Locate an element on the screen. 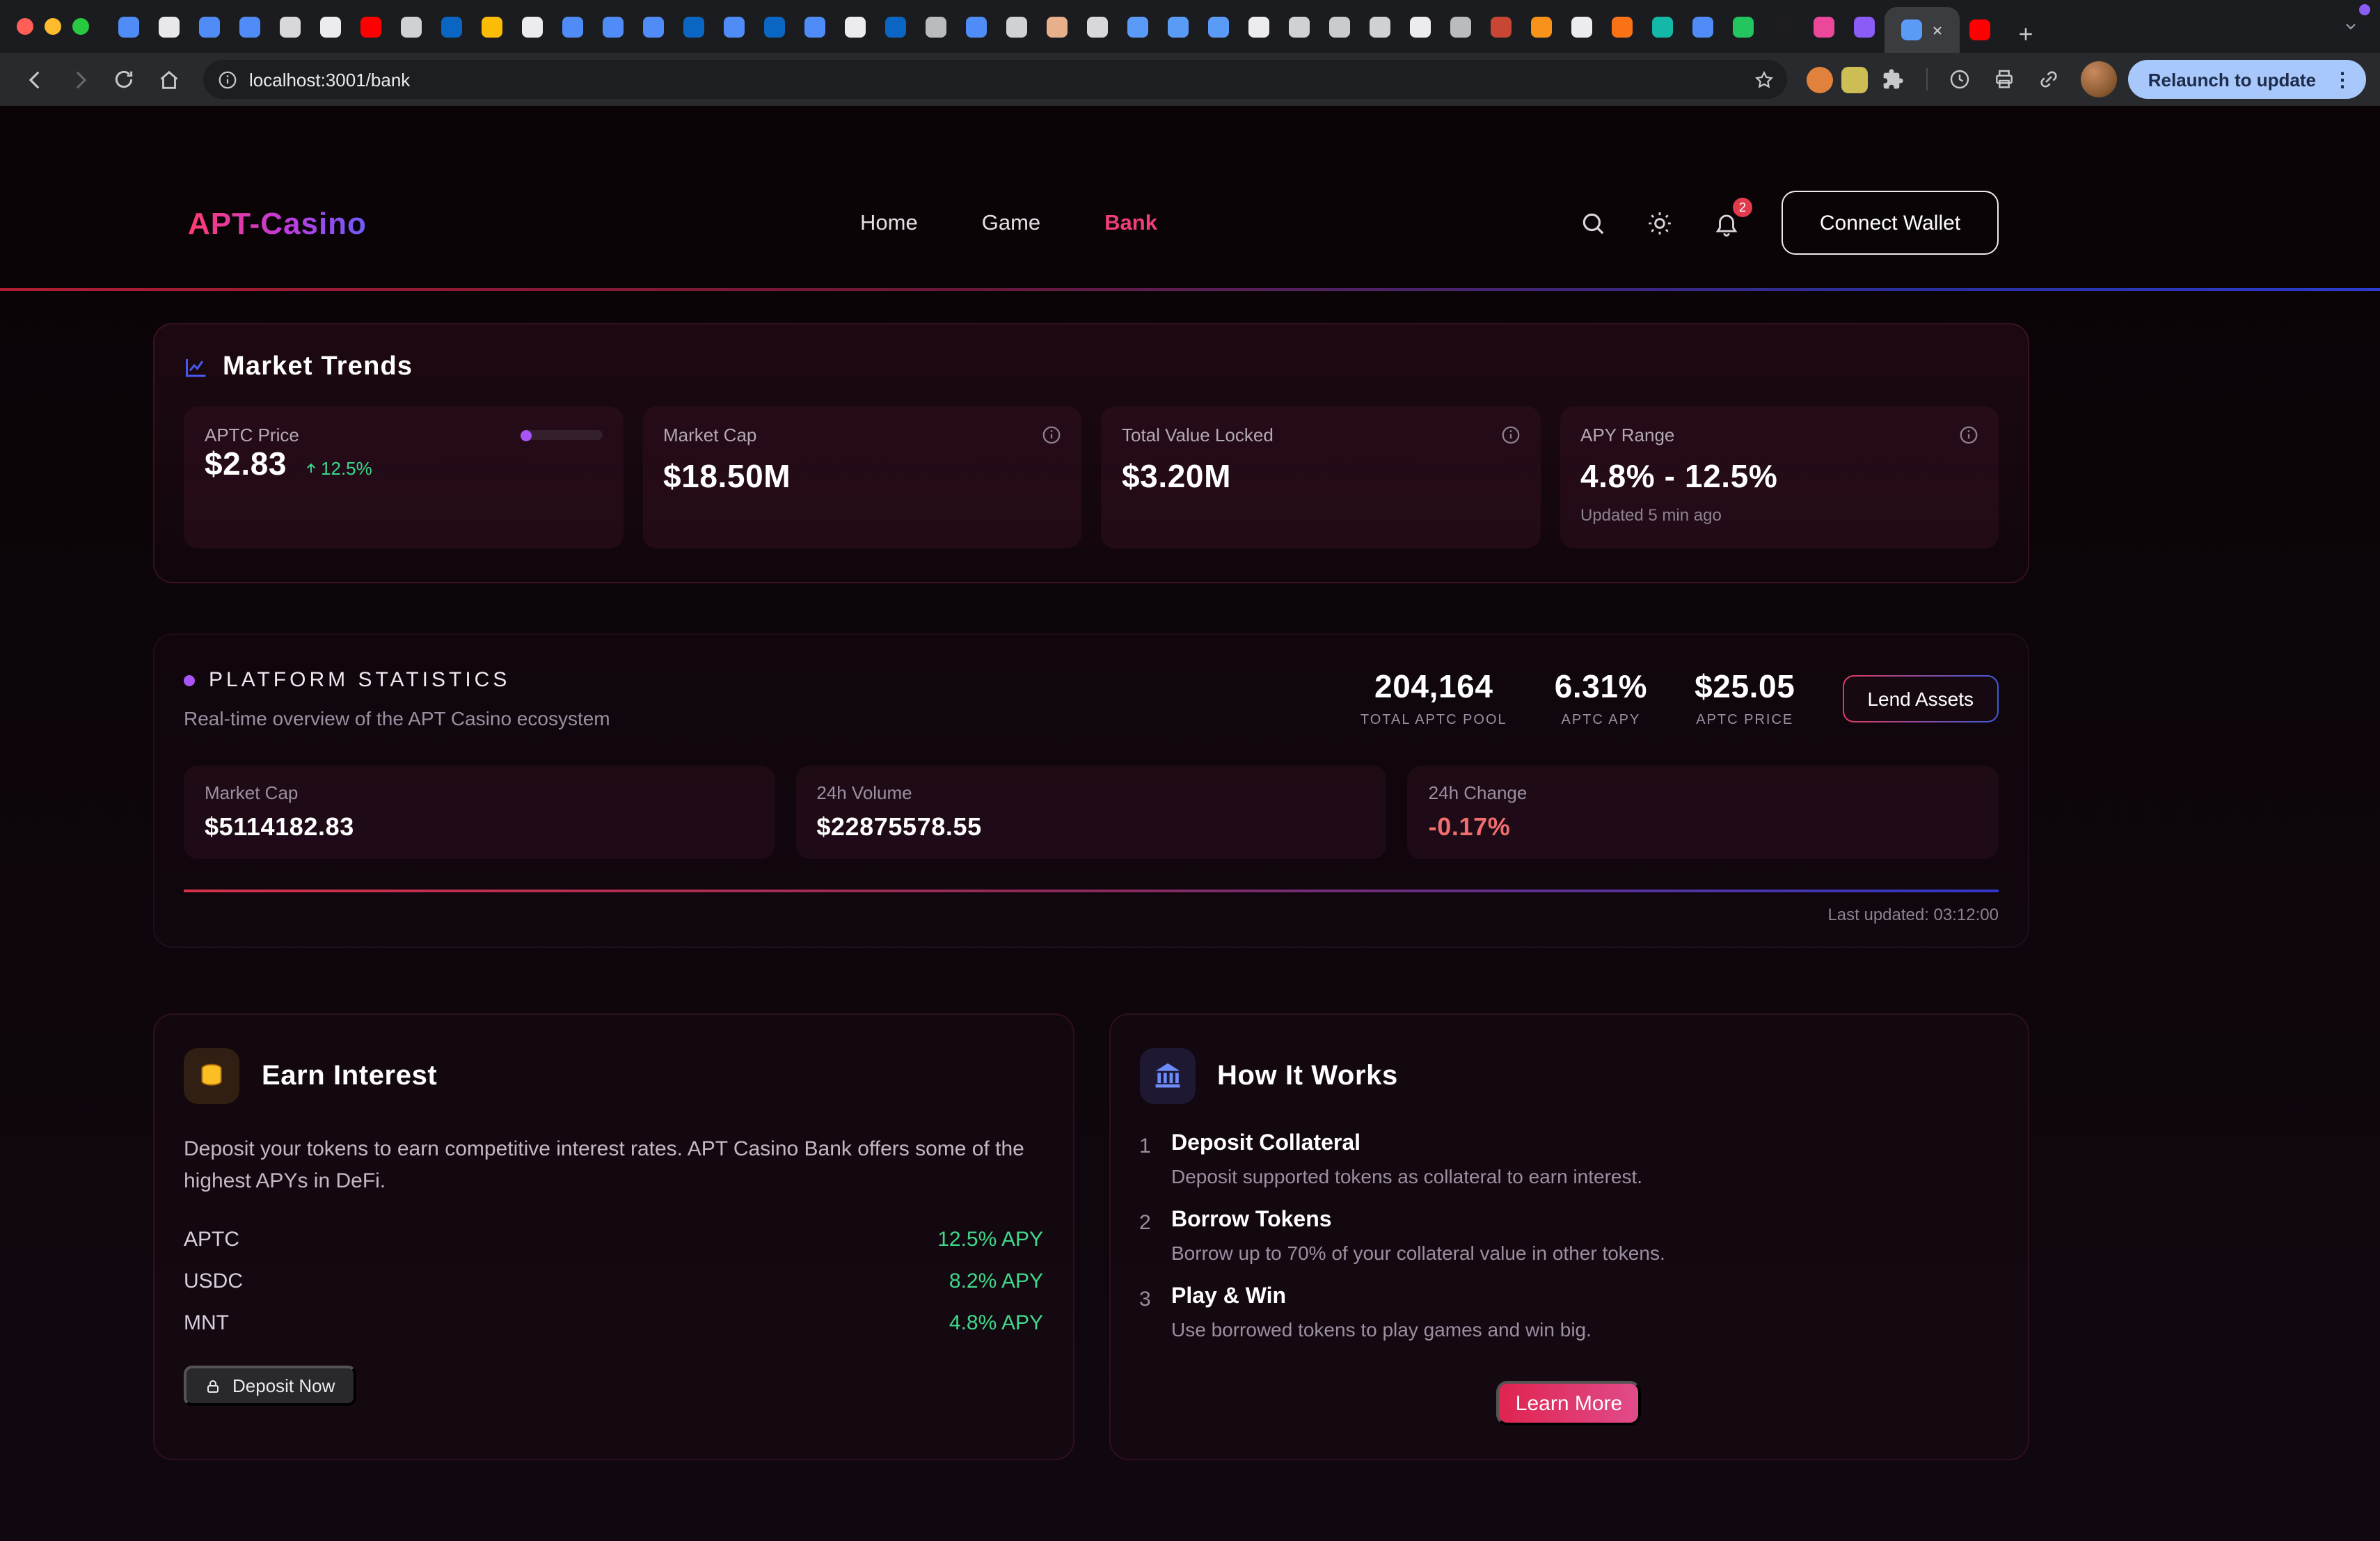 This screenshot has height=1541, width=2380. new-tab-button is located at coordinates (2025, 33).